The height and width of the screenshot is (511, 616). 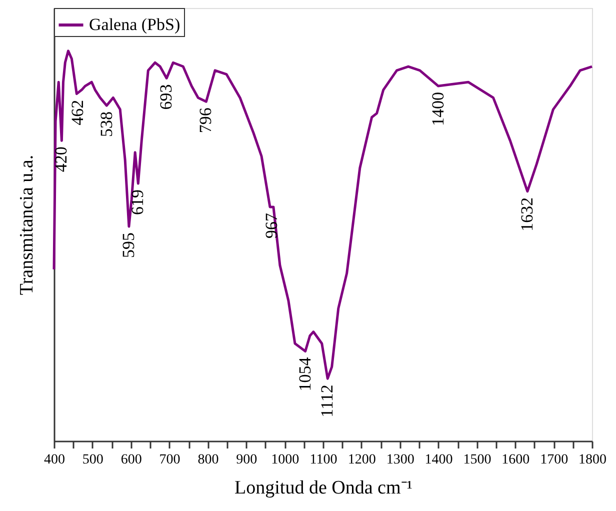 I want to click on annotation: 595, so click(x=128, y=245).